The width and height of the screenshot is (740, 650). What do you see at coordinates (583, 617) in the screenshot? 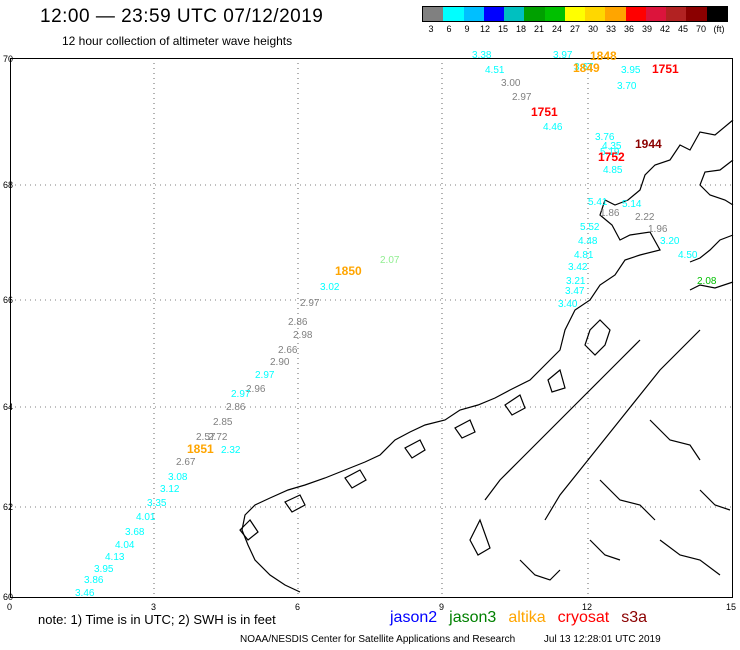
I see `satellite-legend-cryosat: cryosat` at bounding box center [583, 617].